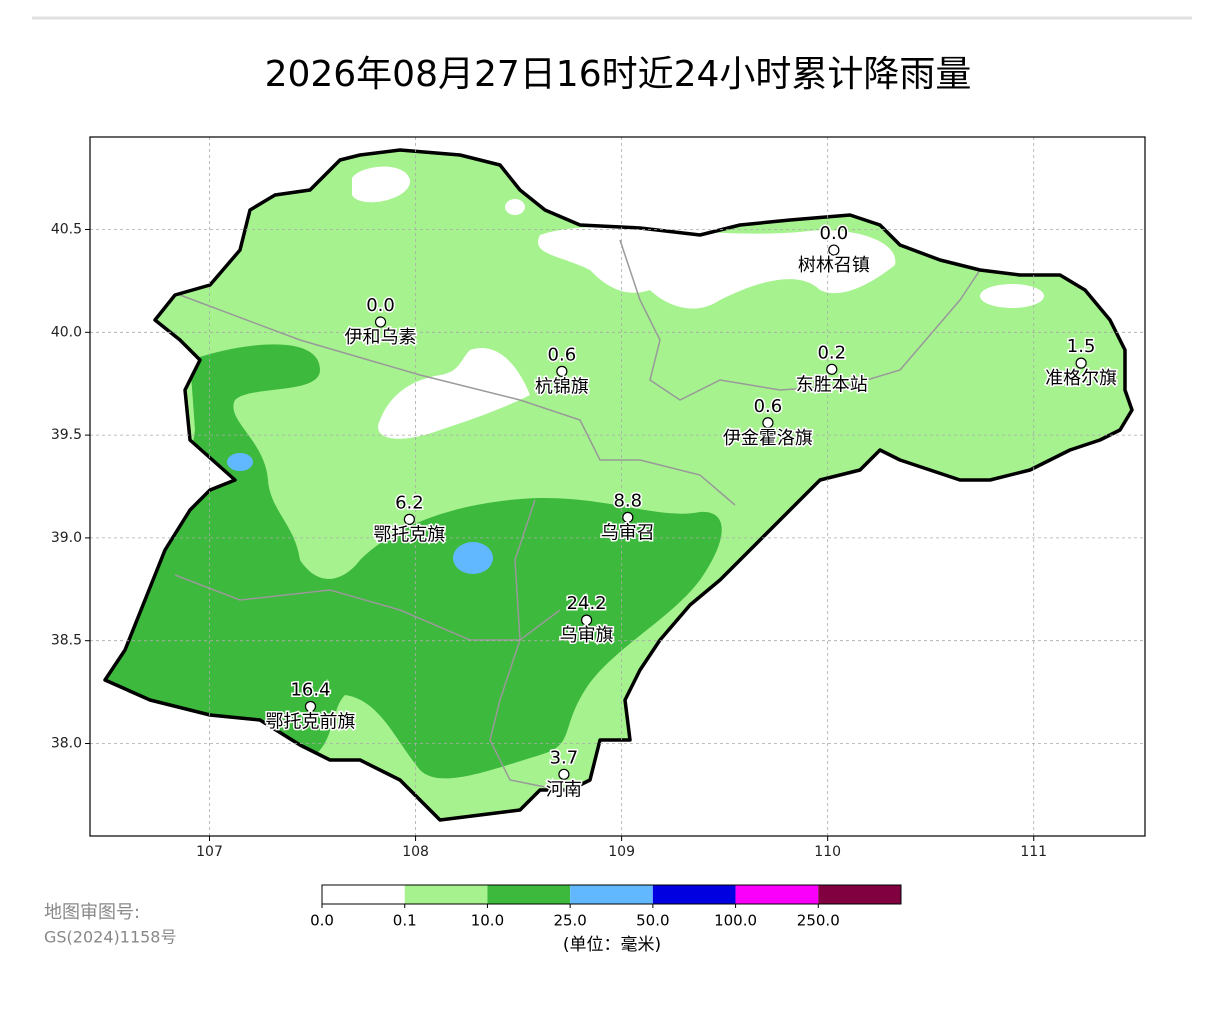 This screenshot has height=1012, width=1223. Describe the element at coordinates (310, 689) in the screenshot. I see `station-value: 16.4` at that location.